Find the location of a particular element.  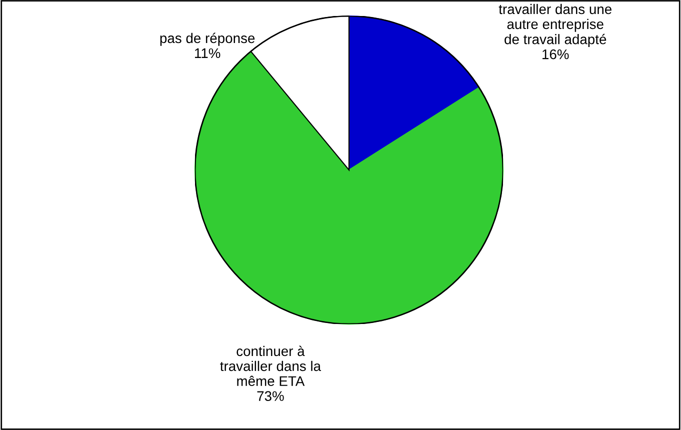

pie-slice is located at coordinates (414, 93).